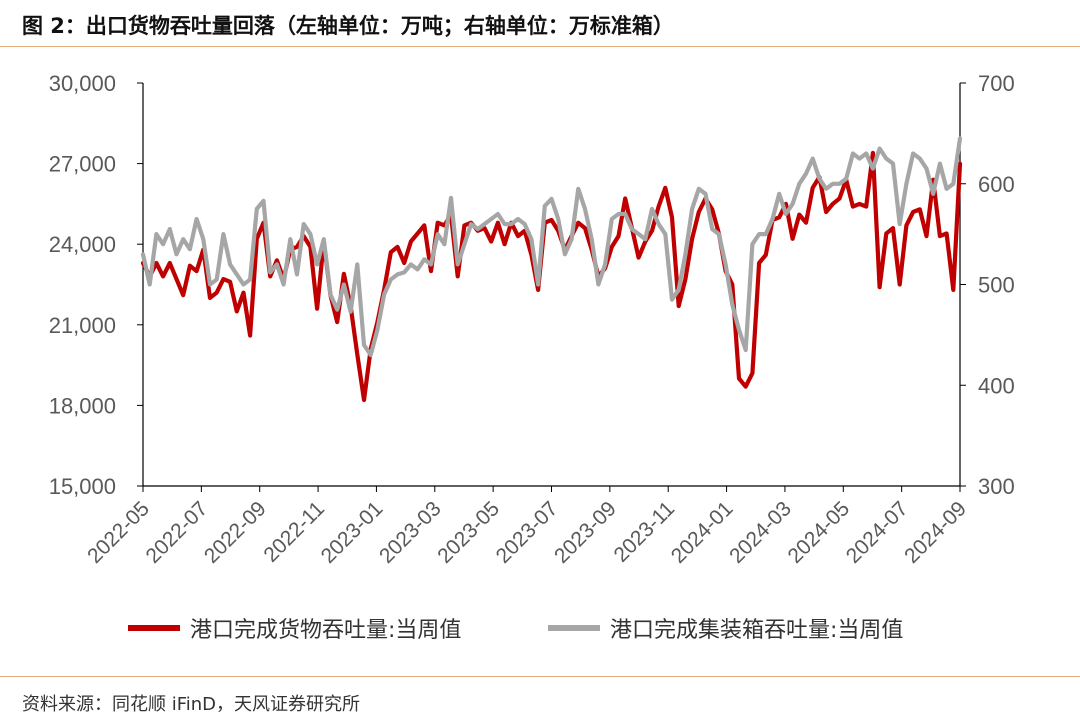  I want to click on x-tick-label: 2024-09, so click(935, 532).